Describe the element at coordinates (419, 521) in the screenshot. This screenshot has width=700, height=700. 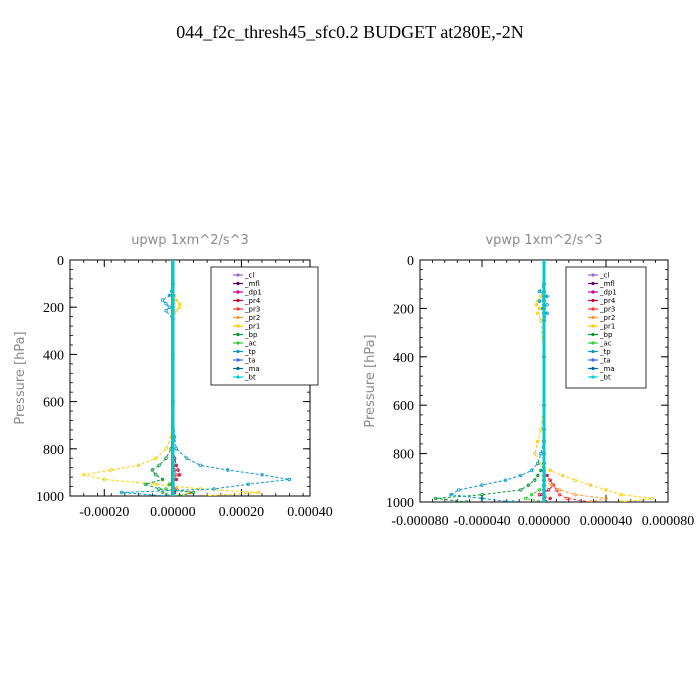
I see `x-tick-label: -0.000080` at that location.